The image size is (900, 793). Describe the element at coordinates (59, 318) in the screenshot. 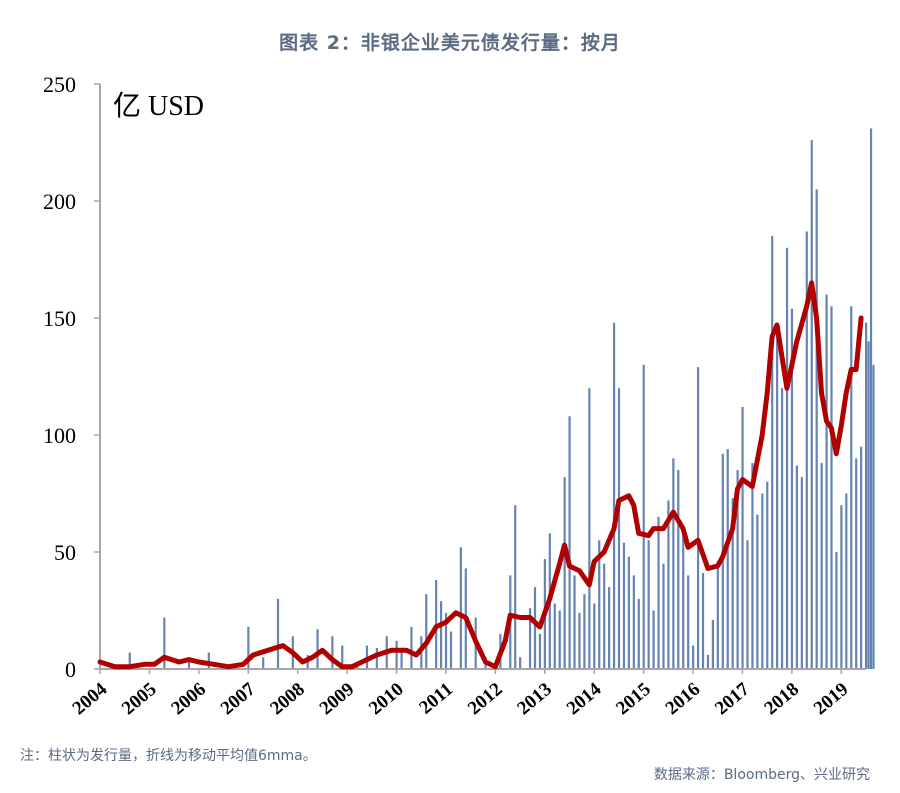

I see `y-tick-label: 150` at that location.